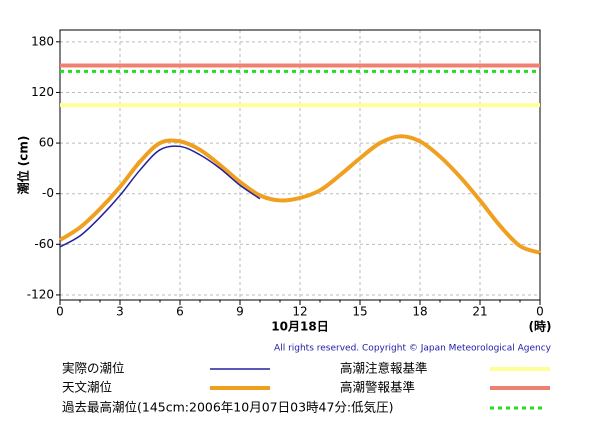  What do you see at coordinates (93, 368) in the screenshot?
I see `legend-label: 実際の潮位` at bounding box center [93, 368].